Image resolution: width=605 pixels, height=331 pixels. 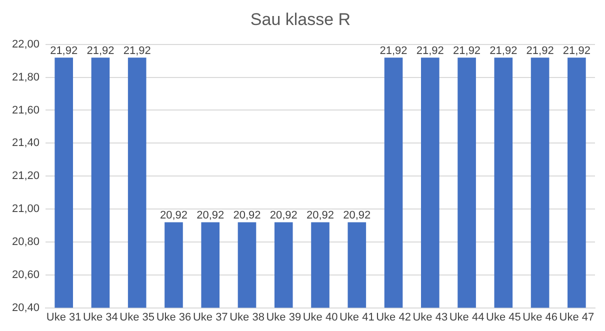 I want to click on y-tick-label: 22,00, so click(x=26, y=44).